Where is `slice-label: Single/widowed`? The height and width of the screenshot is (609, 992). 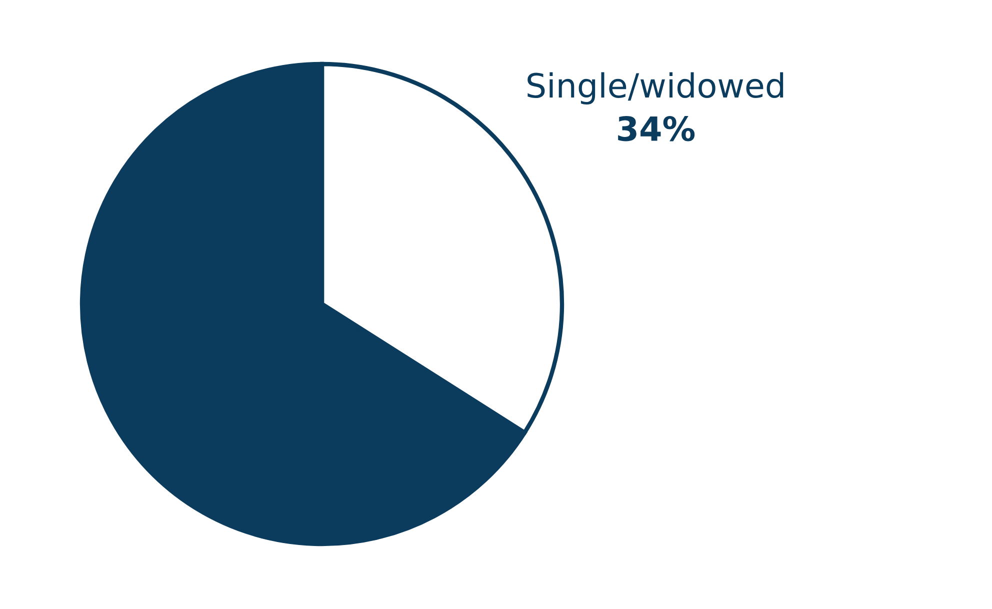 slice-label: Single/widowed is located at coordinates (656, 88).